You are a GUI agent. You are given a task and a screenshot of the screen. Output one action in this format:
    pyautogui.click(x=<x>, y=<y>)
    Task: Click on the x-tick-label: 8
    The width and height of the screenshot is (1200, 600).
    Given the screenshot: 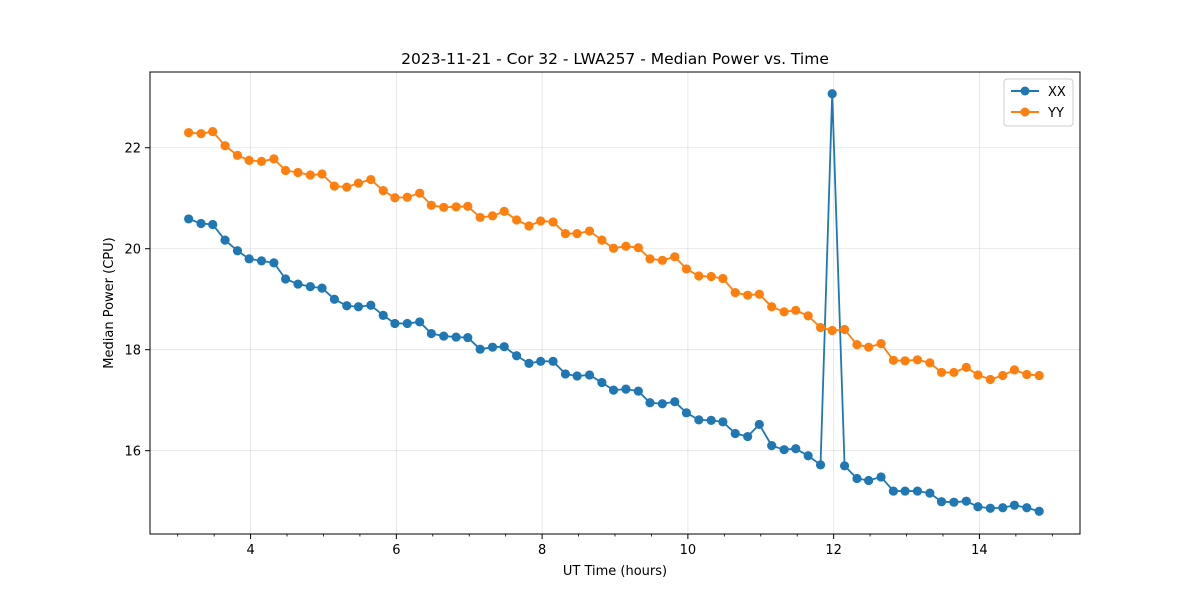 What is the action you would take?
    pyautogui.click(x=542, y=550)
    